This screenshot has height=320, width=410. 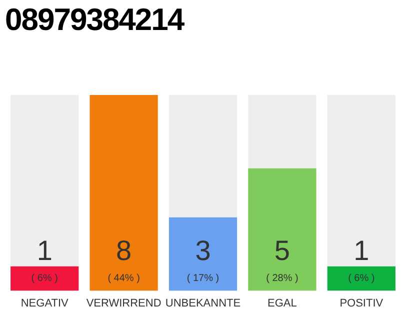 I want to click on x-tick-label: POSITIV, so click(x=362, y=303).